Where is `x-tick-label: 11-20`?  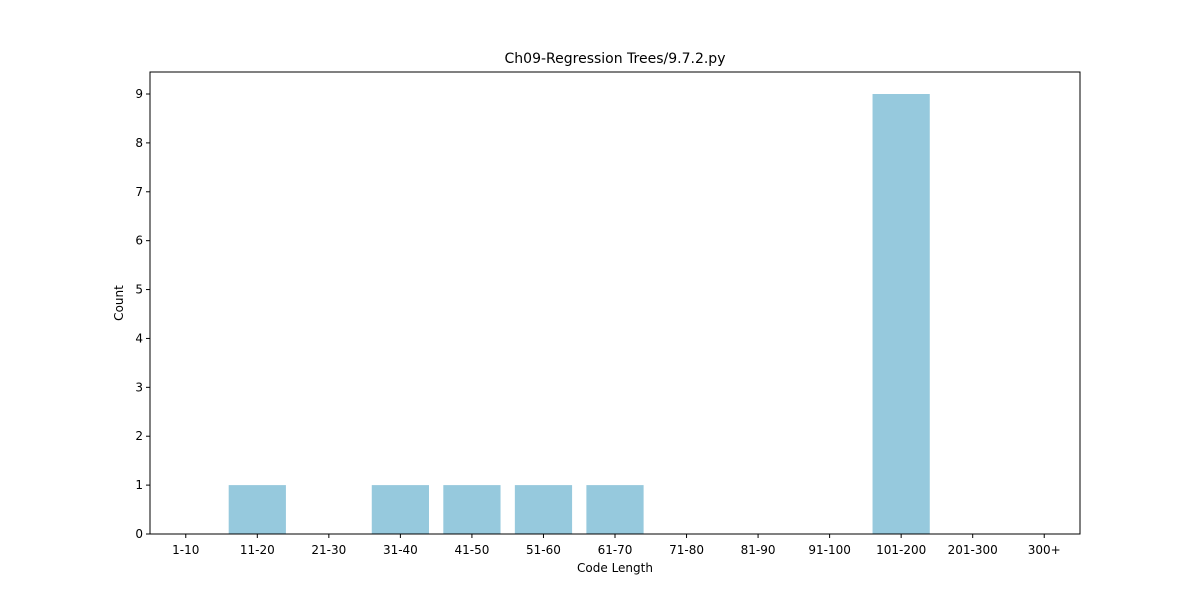
x-tick-label: 11-20 is located at coordinates (257, 550).